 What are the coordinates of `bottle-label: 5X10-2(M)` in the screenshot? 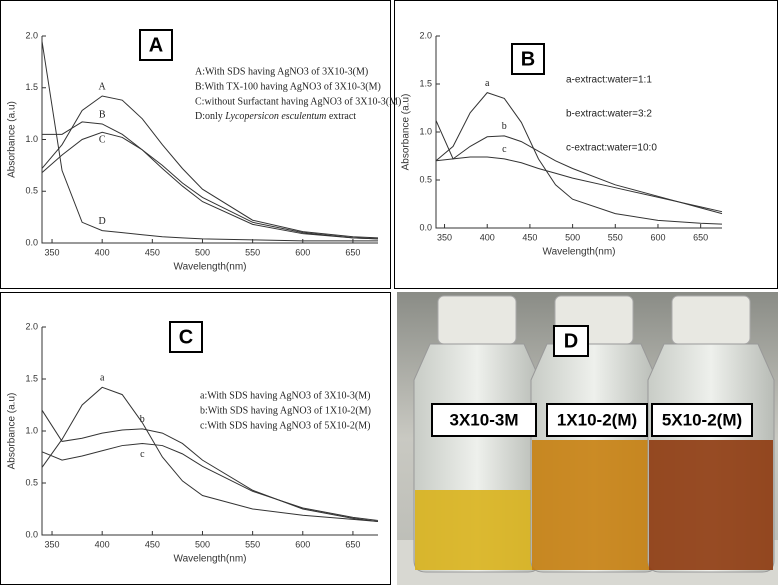 It's located at (702, 419).